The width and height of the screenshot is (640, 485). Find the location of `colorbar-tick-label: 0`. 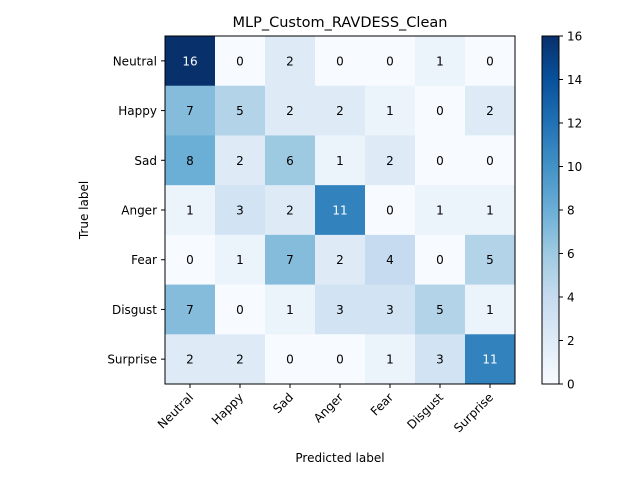

colorbar-tick-label: 0 is located at coordinates (571, 385).